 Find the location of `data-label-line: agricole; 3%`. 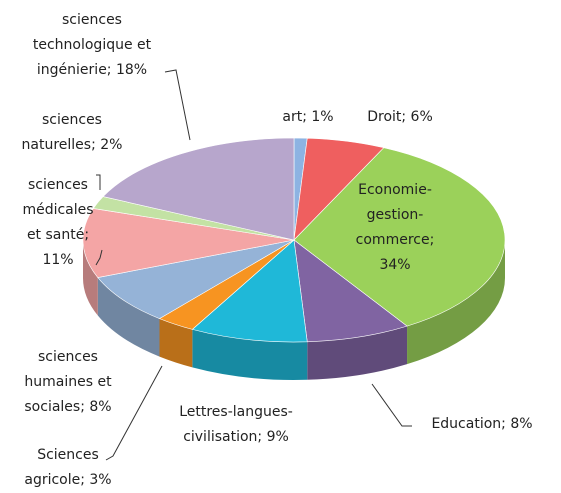

data-label-line: agricole; 3% is located at coordinates (67, 480).